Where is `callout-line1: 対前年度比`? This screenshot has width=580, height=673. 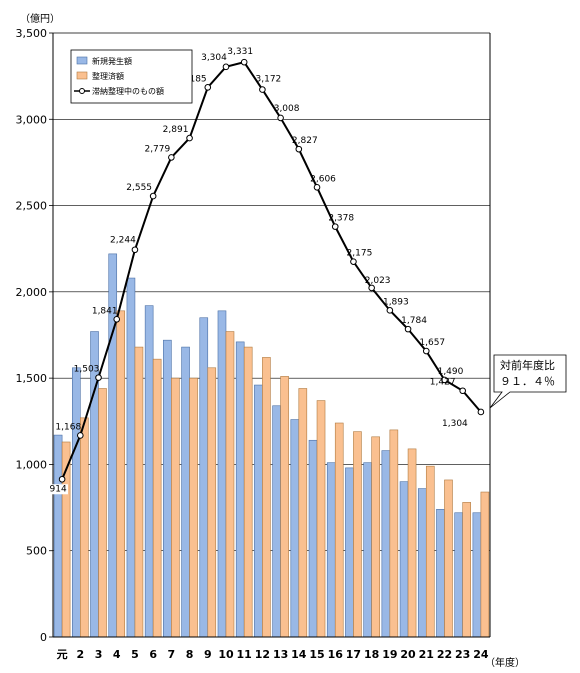
callout-line1: 対前年度比 is located at coordinates (527, 365).